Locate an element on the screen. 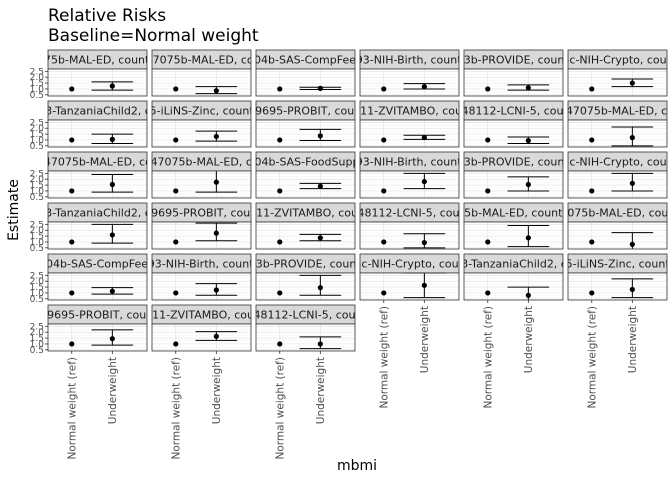 Image resolution: width=672 pixels, height=480 pixels. chart-title: Relative Risks is located at coordinates (107, 16).